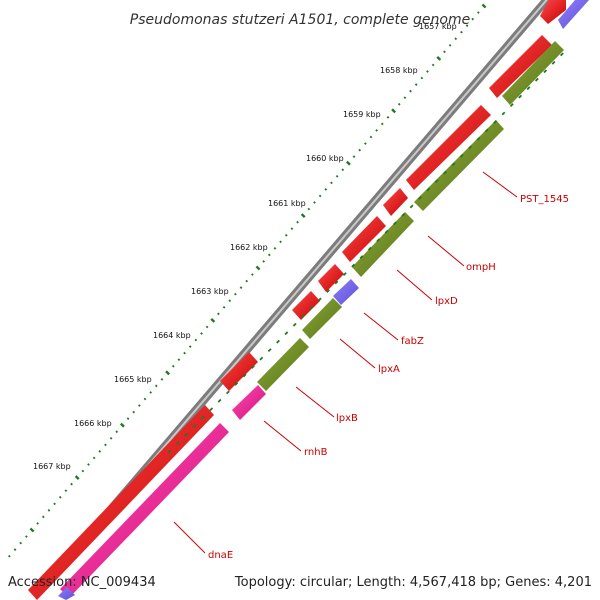 The height and width of the screenshot is (600, 600). Describe the element at coordinates (325, 158) in the screenshot. I see `position-ruler-label: 1660 kbp` at that location.